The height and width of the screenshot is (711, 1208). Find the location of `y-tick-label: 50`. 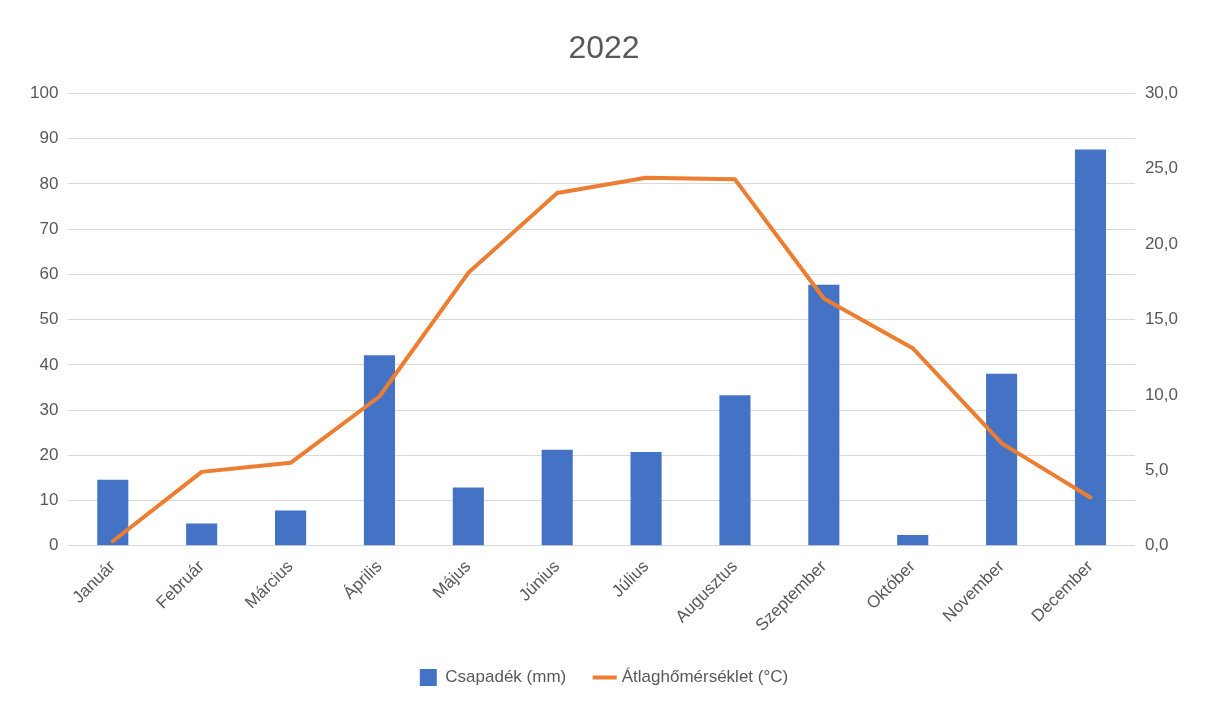

y-tick-label: 50 is located at coordinates (49, 319).